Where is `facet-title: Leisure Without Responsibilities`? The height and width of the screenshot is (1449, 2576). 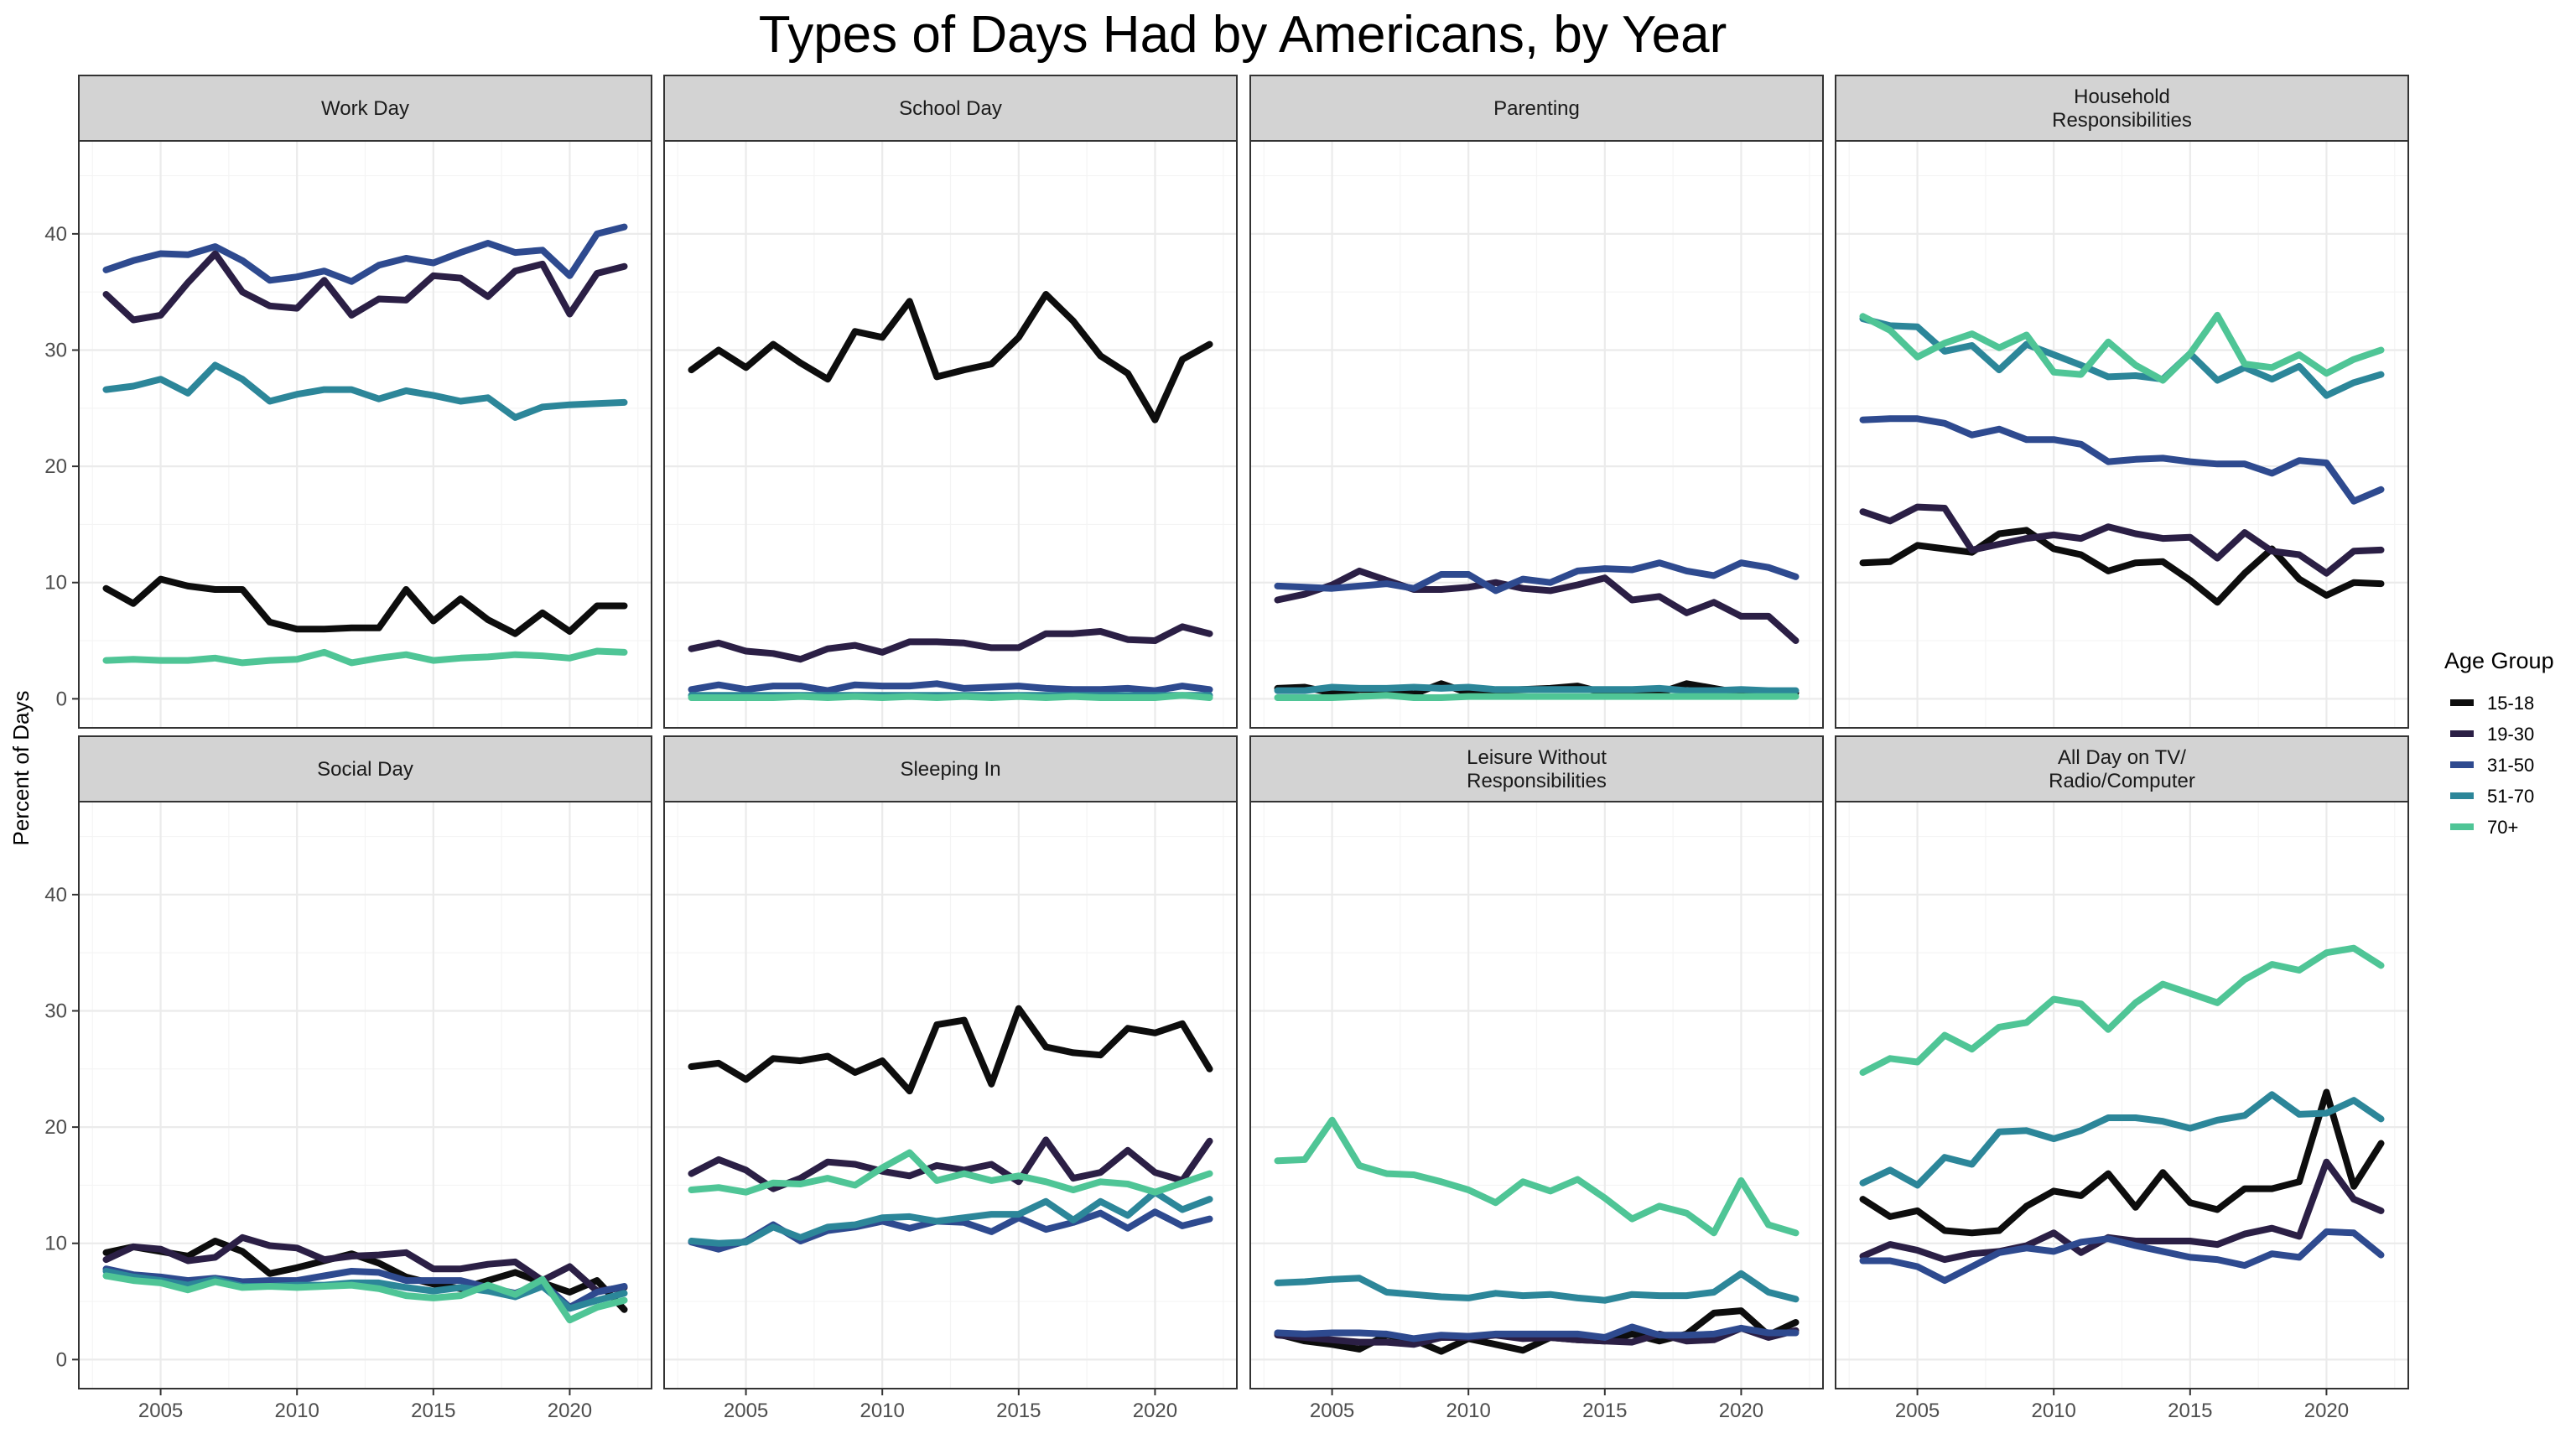
facet-title: Leisure Without Responsibilities is located at coordinates (1537, 769).